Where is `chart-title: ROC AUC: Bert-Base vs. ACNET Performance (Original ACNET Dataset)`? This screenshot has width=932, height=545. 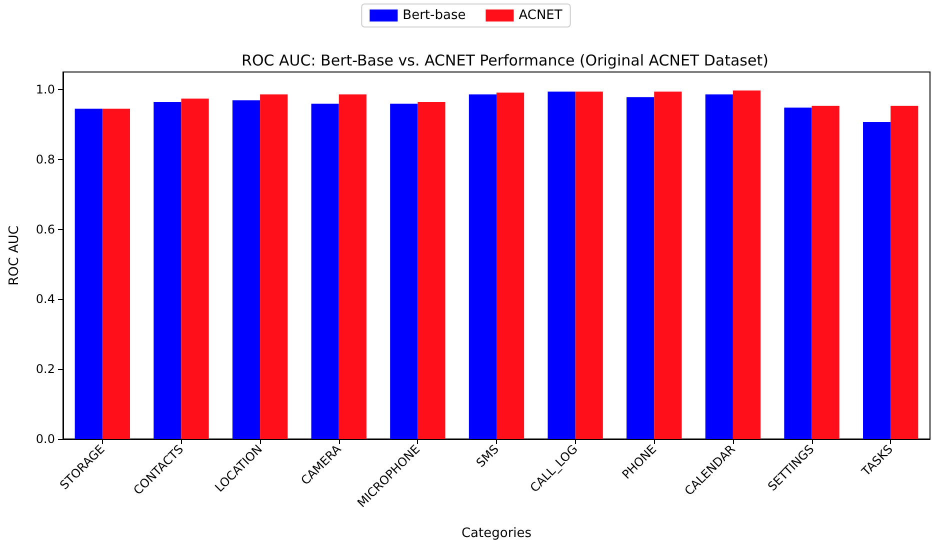 chart-title: ROC AUC: Bert-Base vs. ACNET Performance (Original ACNET Dataset) is located at coordinates (505, 61).